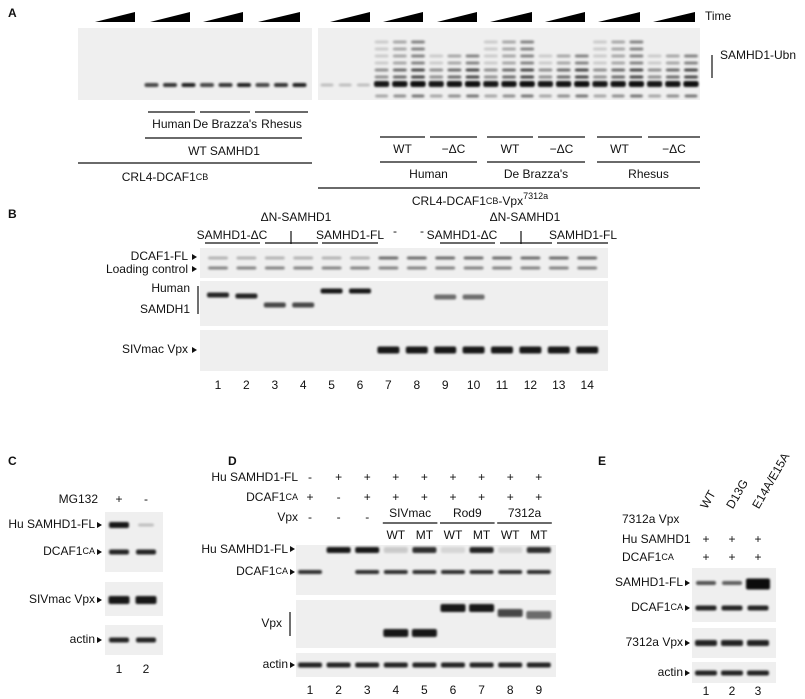 This screenshot has height=699, width=805. I want to click on label: 13, so click(559, 385).